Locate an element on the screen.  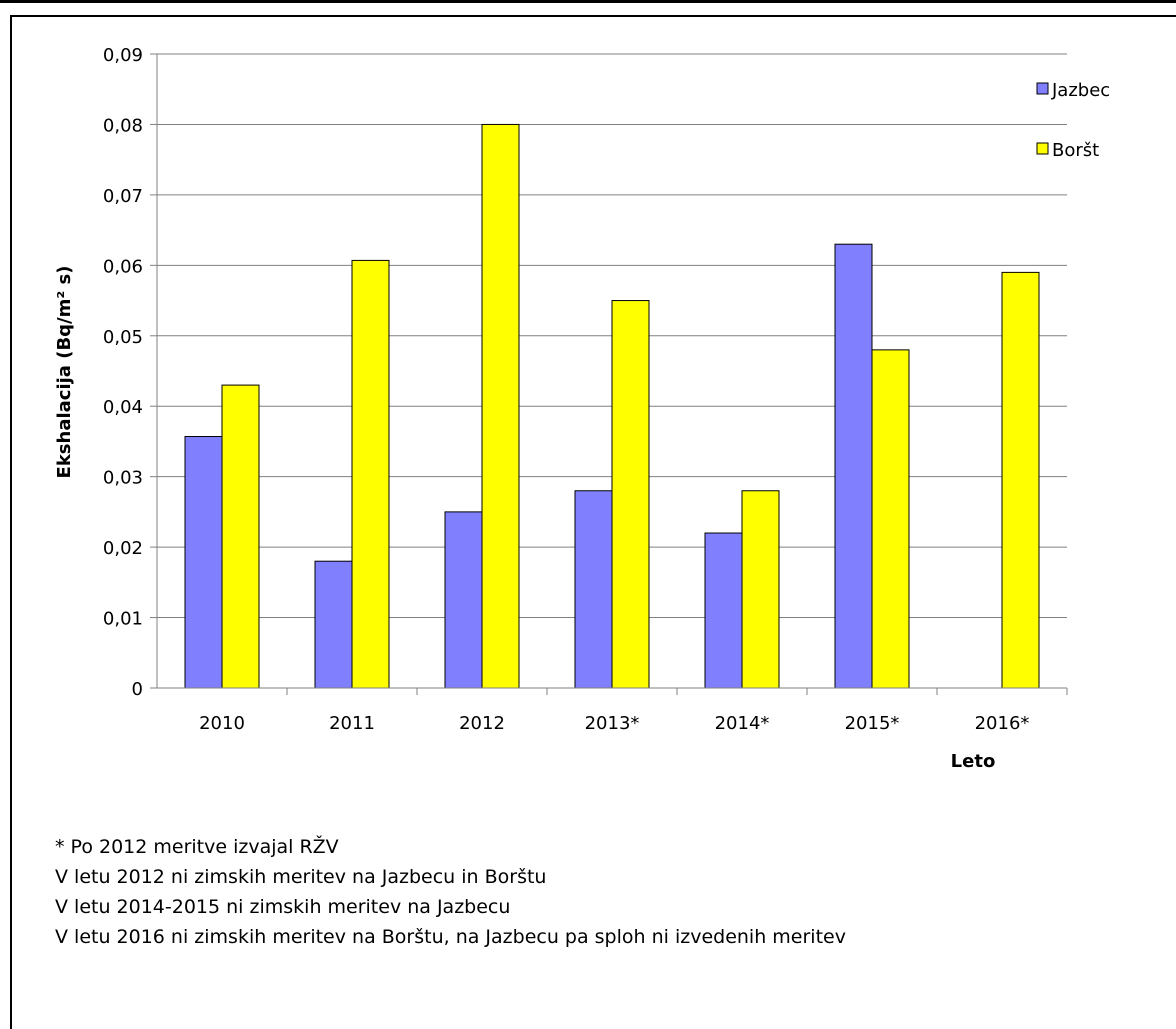
bar-jazbec-2015 is located at coordinates (853, 466).